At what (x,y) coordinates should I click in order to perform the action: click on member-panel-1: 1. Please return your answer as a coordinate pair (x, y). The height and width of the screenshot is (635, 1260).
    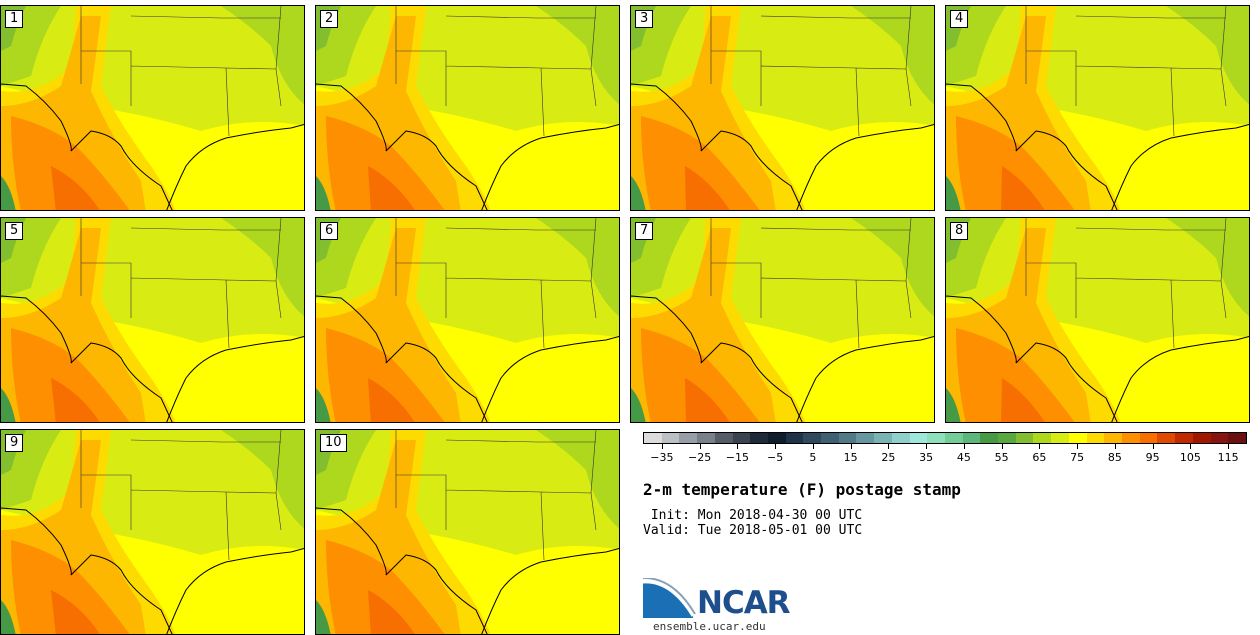
    Looking at the image, I should click on (152, 108).